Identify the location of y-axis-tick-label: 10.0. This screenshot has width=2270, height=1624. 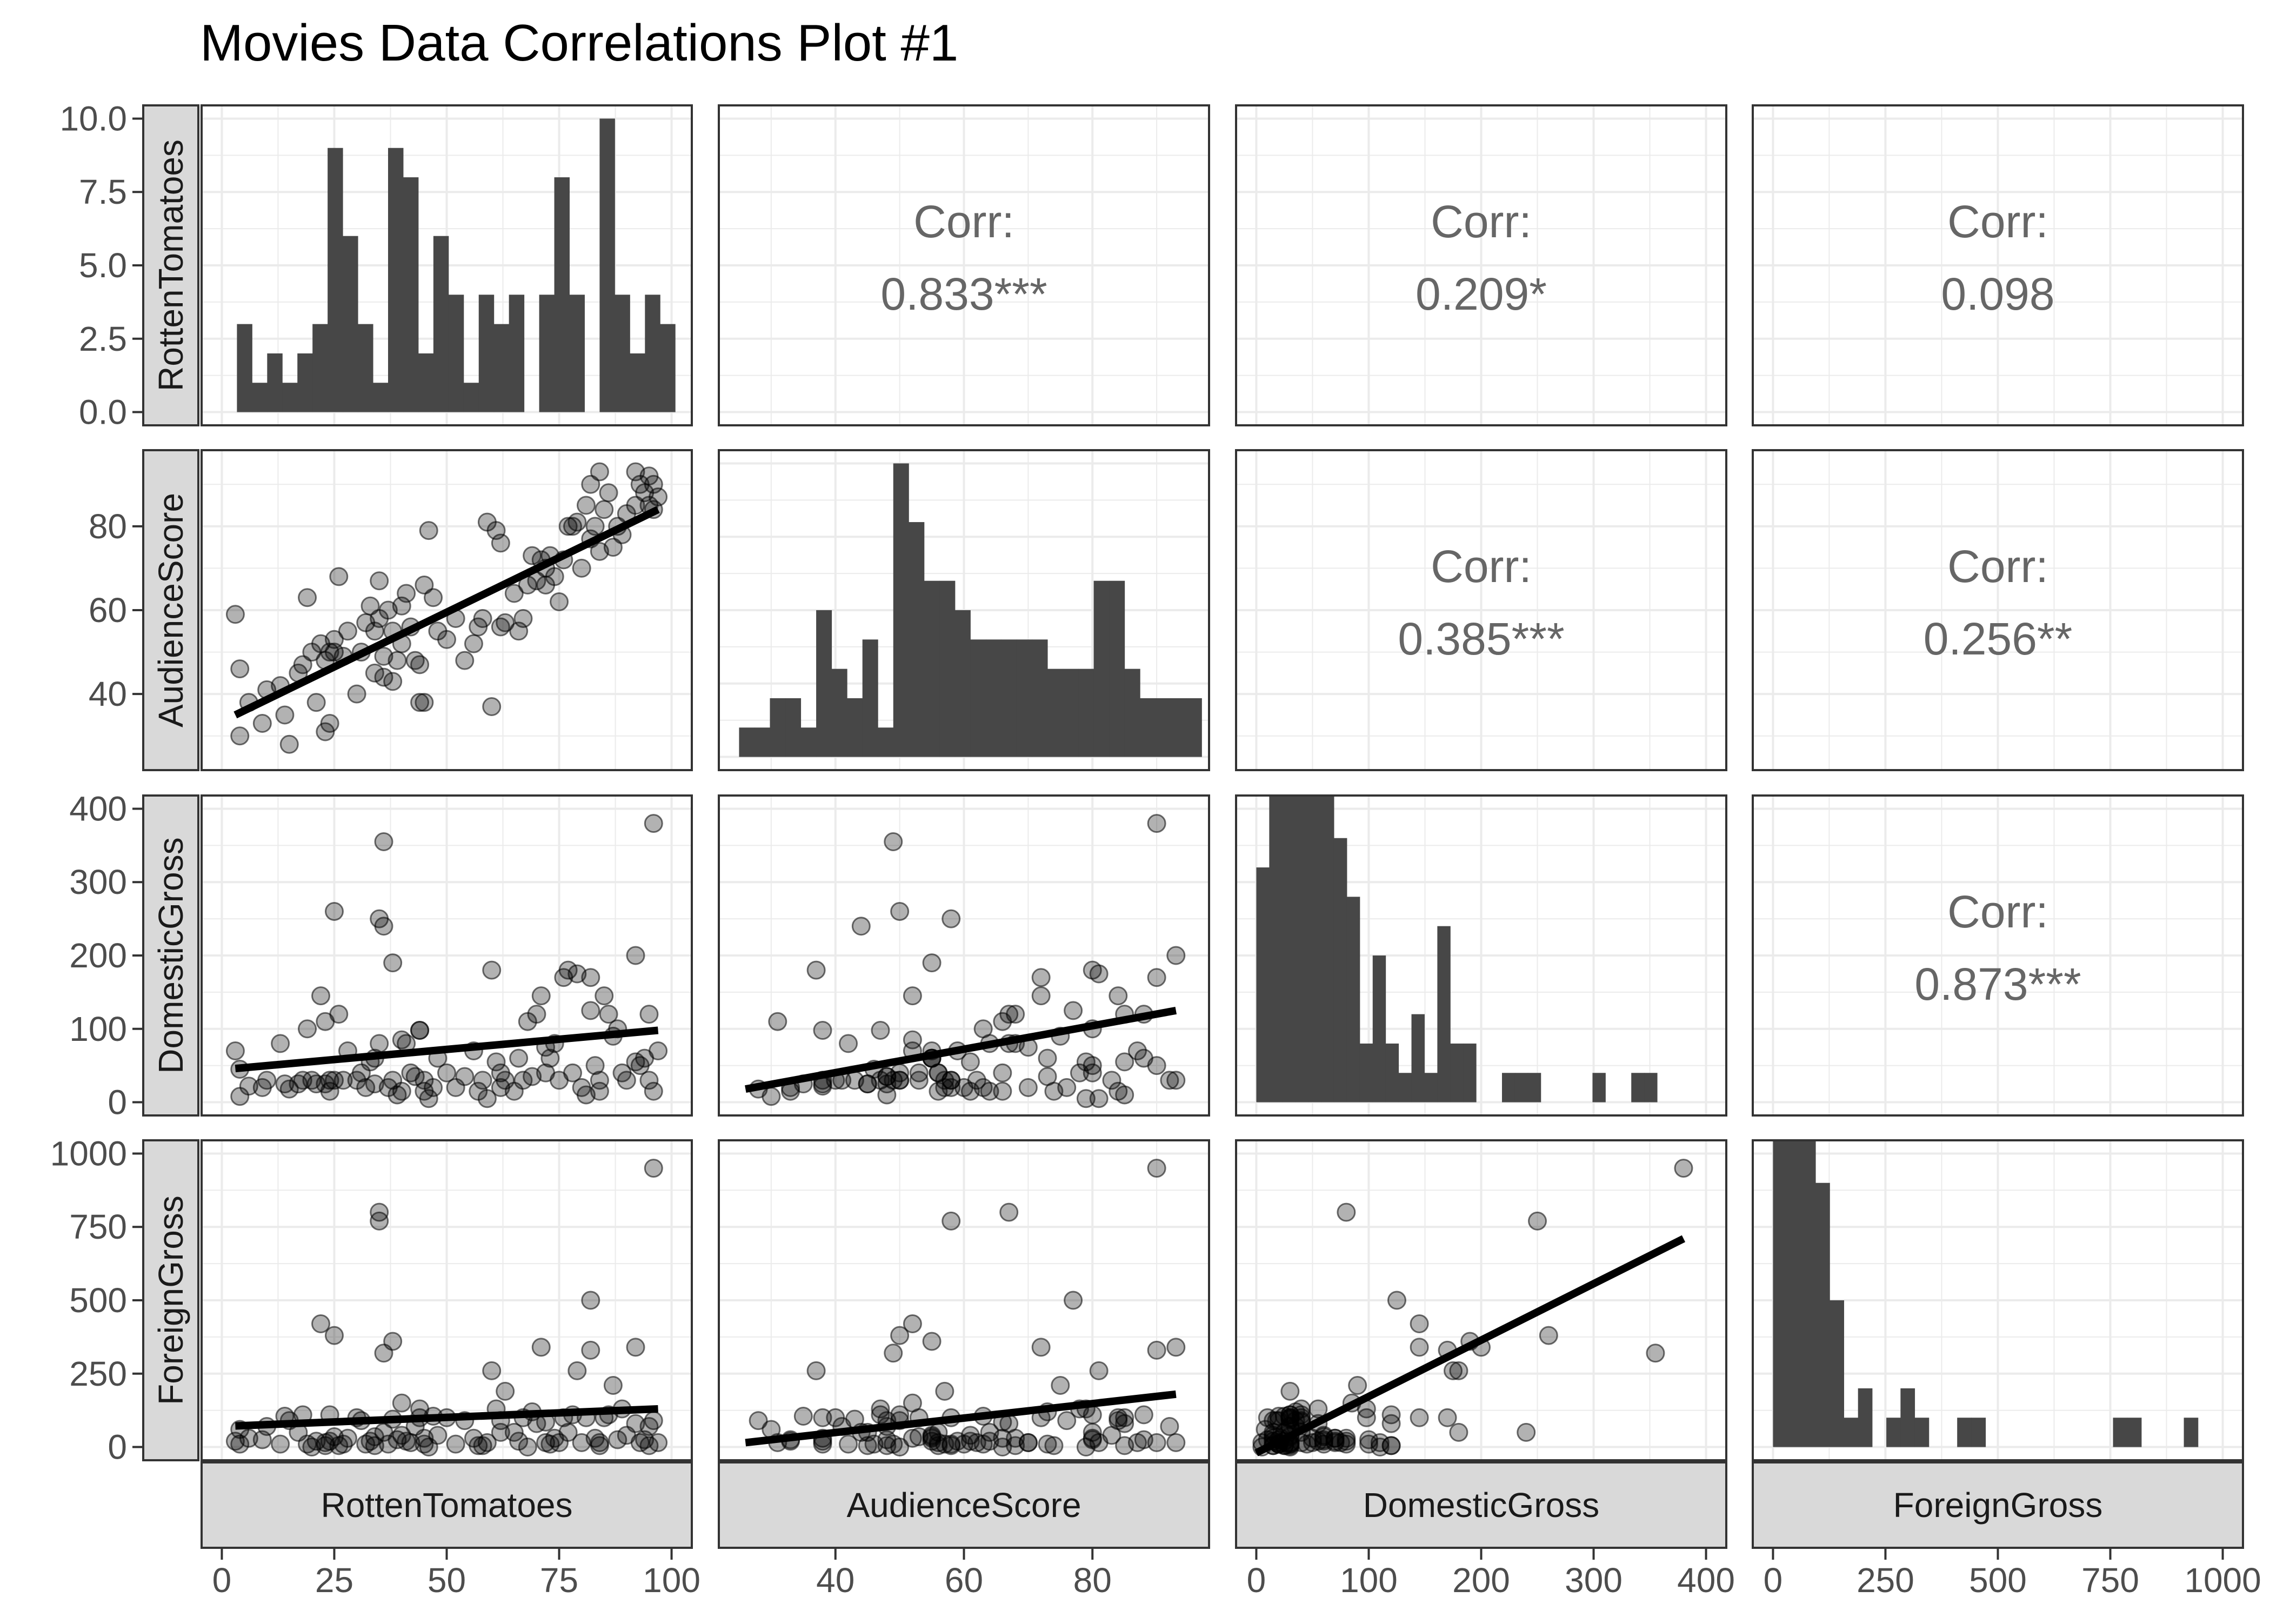
(93, 119).